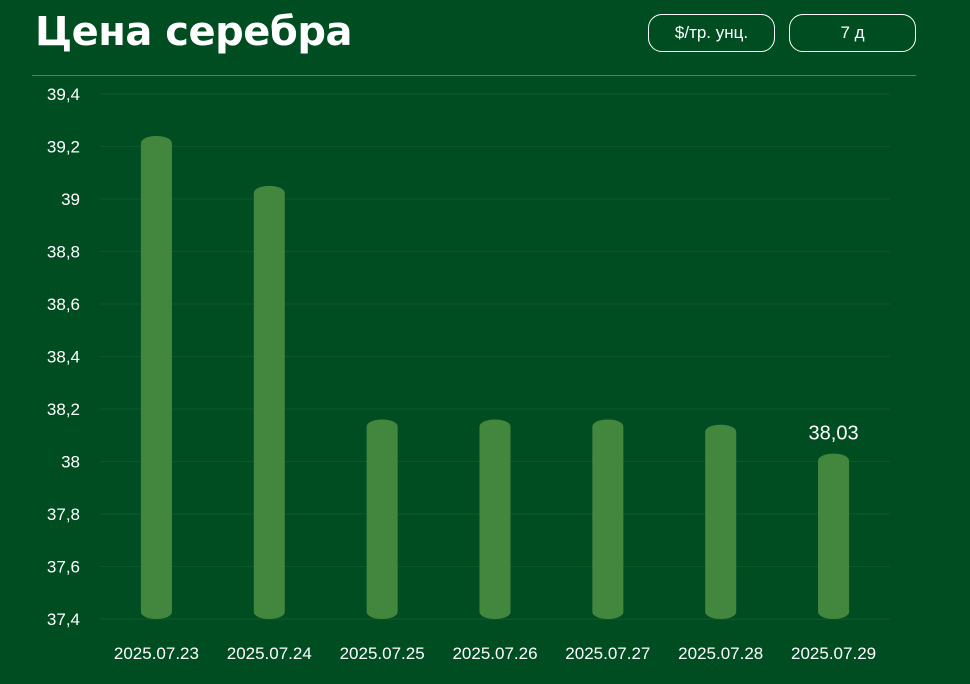 This screenshot has width=970, height=684. I want to click on x-tick-label: 2025.07.24, so click(269, 653).